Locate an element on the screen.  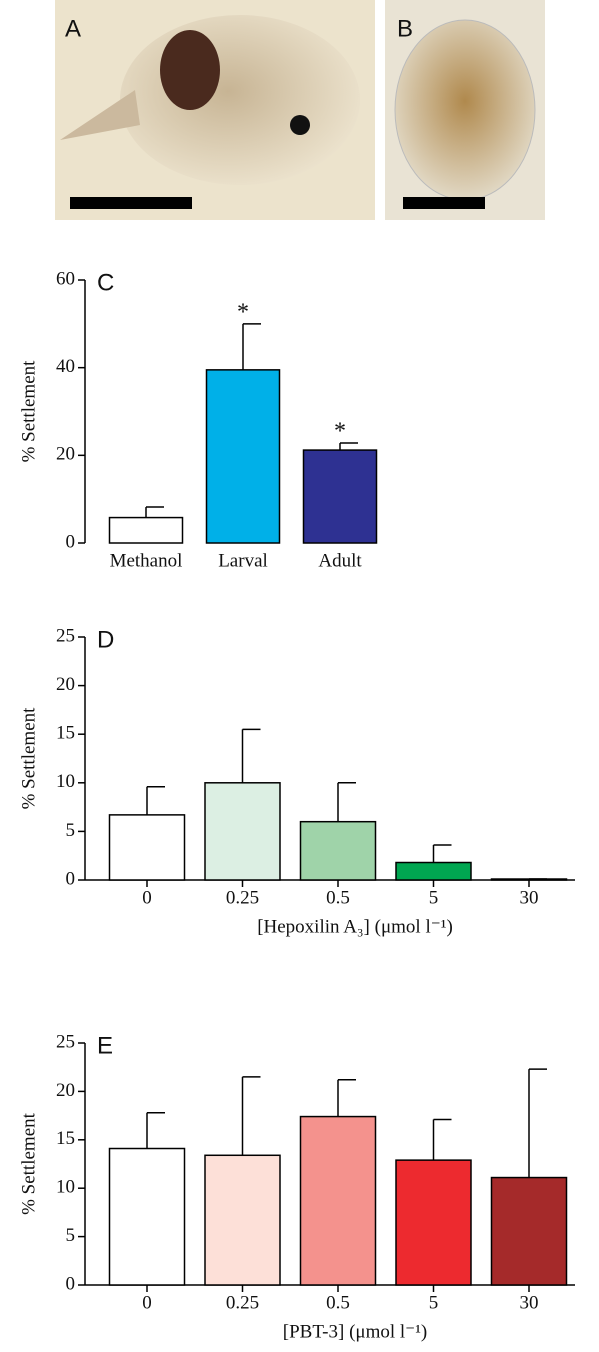
y-tick-label: 40 is located at coordinates (65, 366).